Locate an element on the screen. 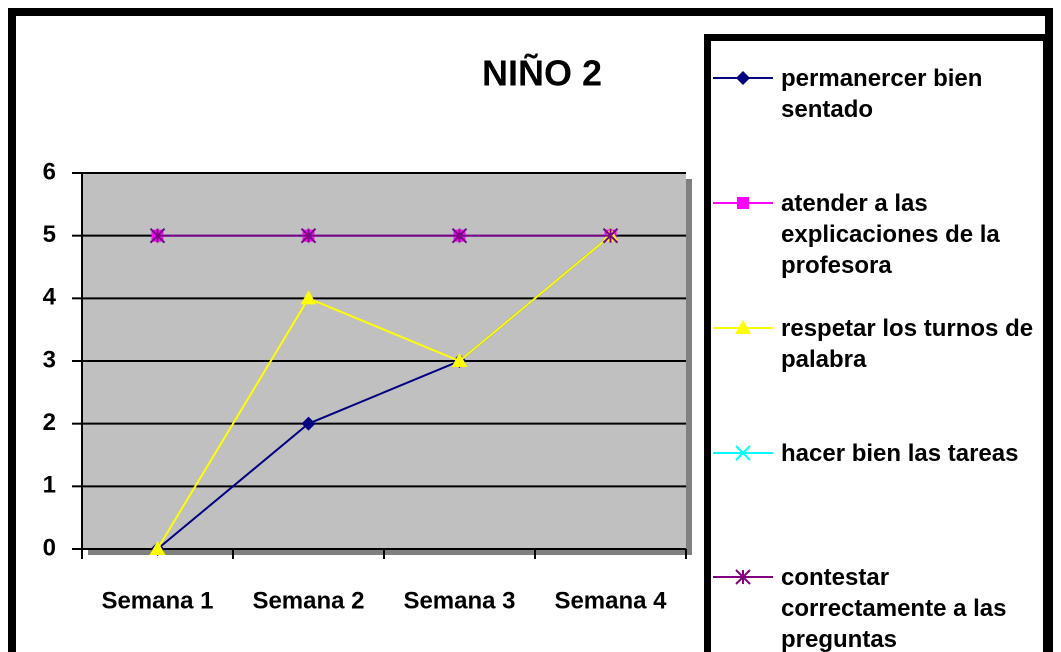 This screenshot has height=652, width=1061. chart-title: NIÑO 2 is located at coordinates (542, 73).